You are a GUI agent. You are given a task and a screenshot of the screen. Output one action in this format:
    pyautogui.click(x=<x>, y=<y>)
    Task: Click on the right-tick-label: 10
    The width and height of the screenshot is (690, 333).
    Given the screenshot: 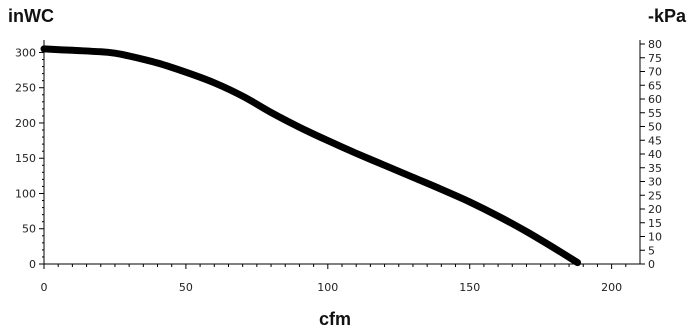 What is the action you would take?
    pyautogui.click(x=655, y=237)
    